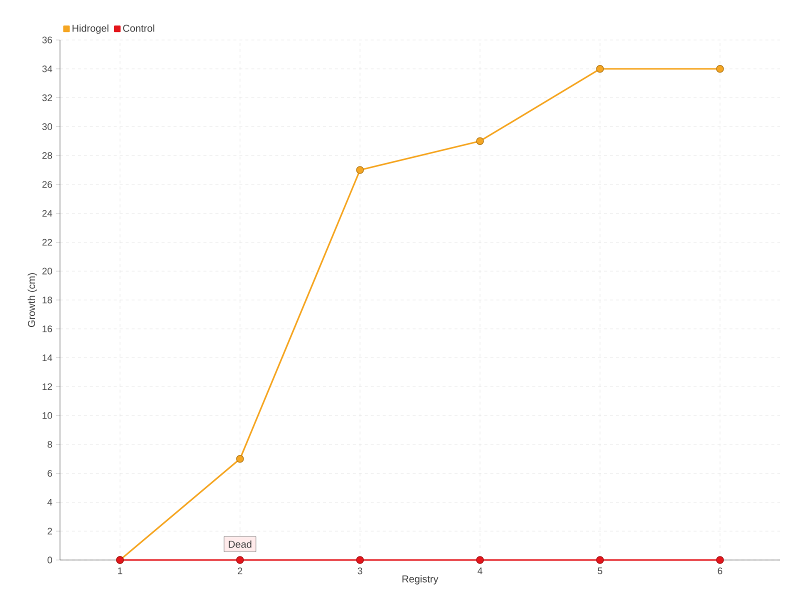 The image size is (800, 600). What do you see at coordinates (47, 242) in the screenshot?
I see `y-tick-label: 22` at bounding box center [47, 242].